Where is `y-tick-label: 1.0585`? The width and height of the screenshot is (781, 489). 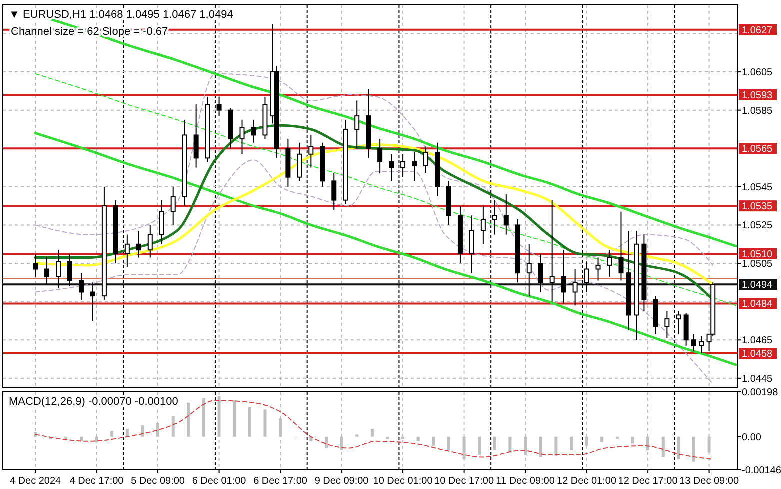
y-tick-label: 1.0585 is located at coordinates (758, 111).